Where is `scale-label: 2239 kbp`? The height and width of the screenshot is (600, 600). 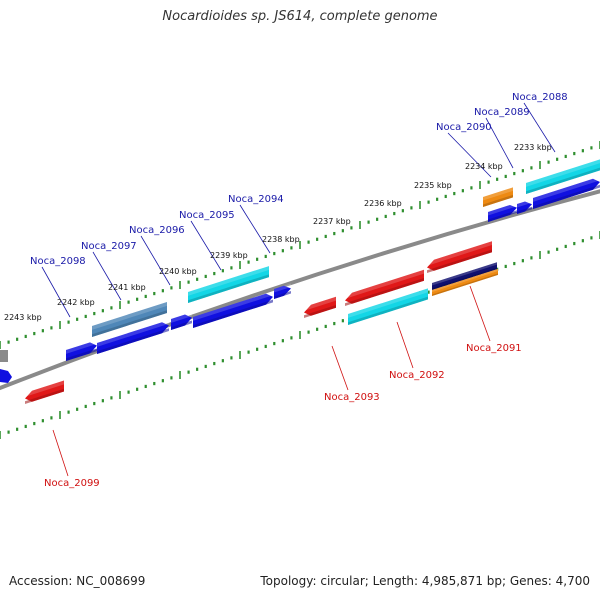
scale-label: 2239 kbp is located at coordinates (229, 255).